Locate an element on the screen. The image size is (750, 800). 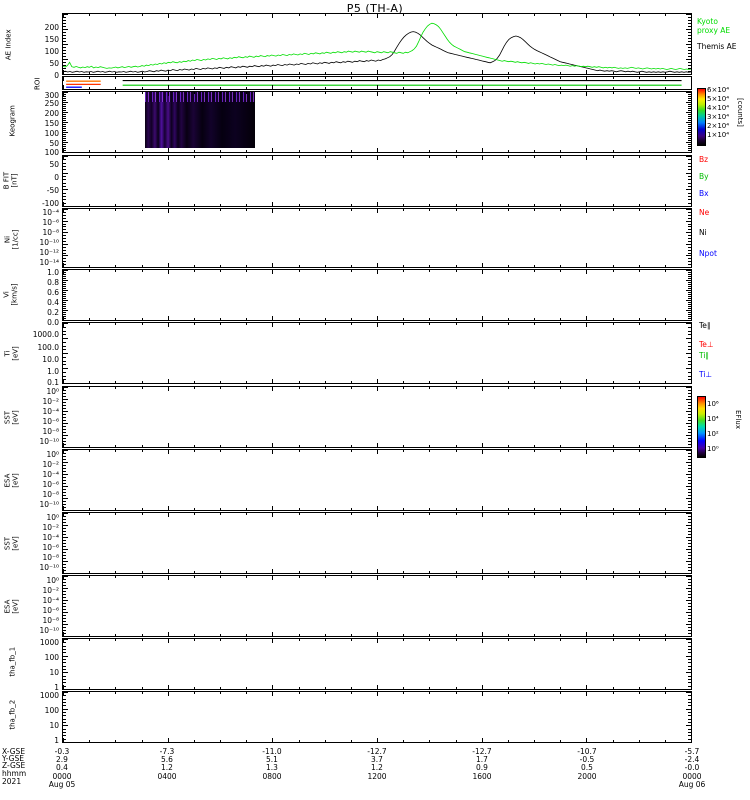
keogram-cbar-label-1e4: 1×10⁴ is located at coordinates (718, 135).